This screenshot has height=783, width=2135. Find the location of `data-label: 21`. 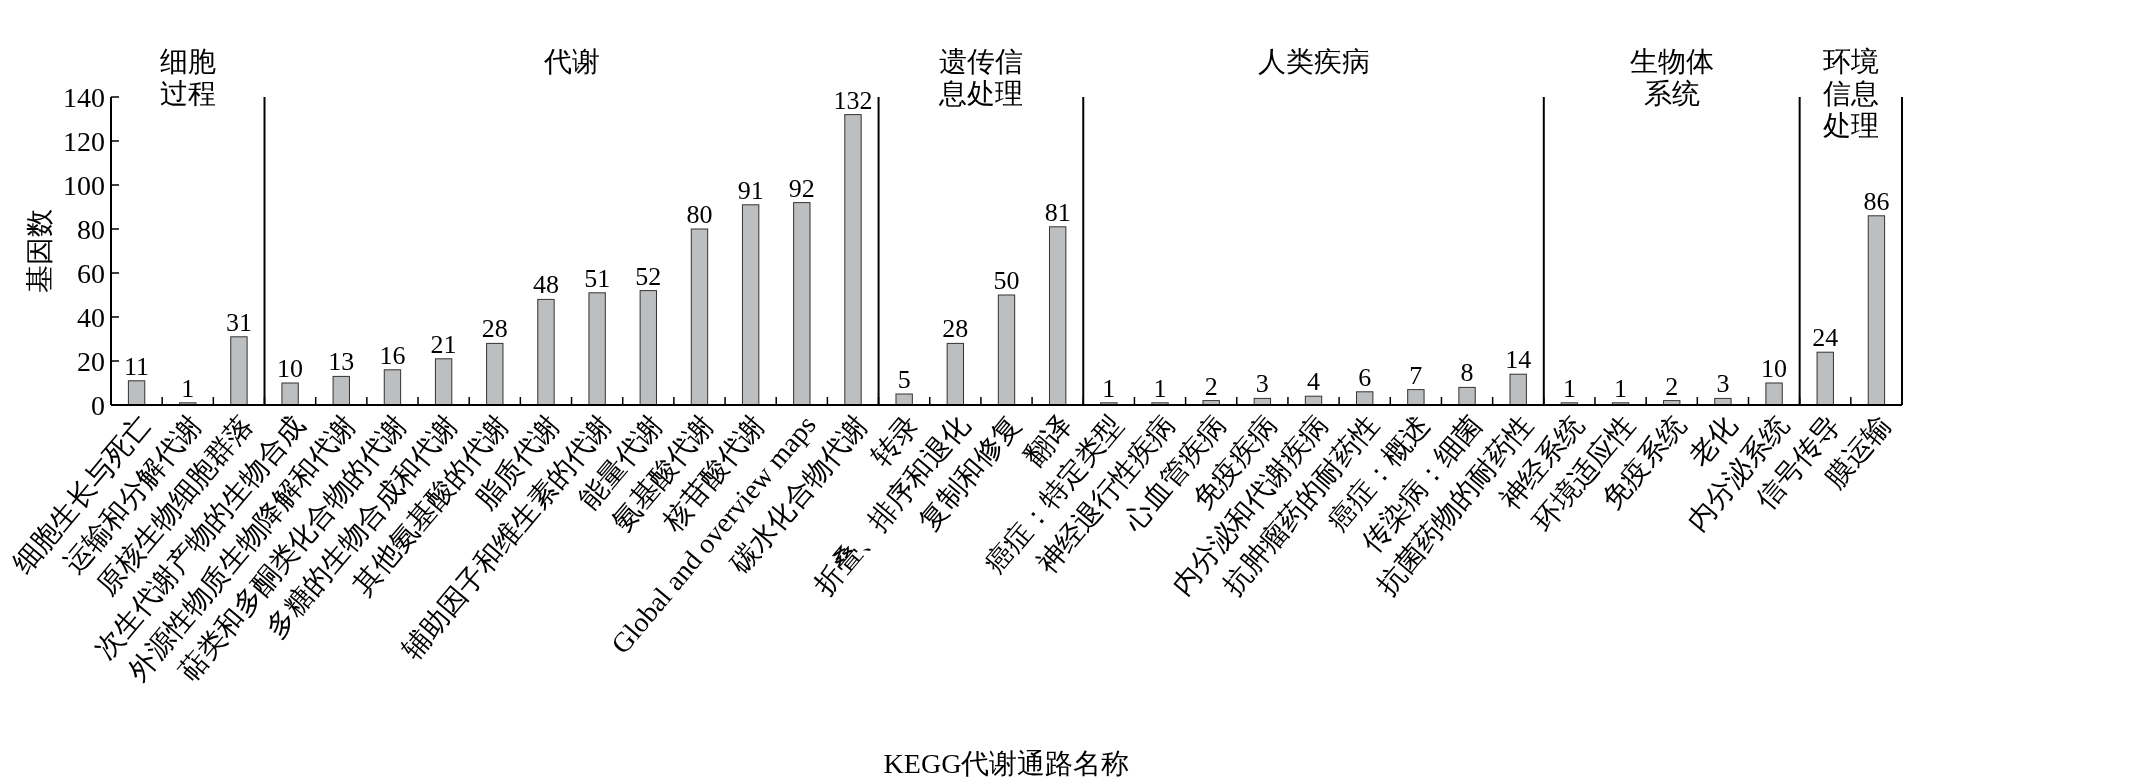

data-label: 21 is located at coordinates (443, 344).